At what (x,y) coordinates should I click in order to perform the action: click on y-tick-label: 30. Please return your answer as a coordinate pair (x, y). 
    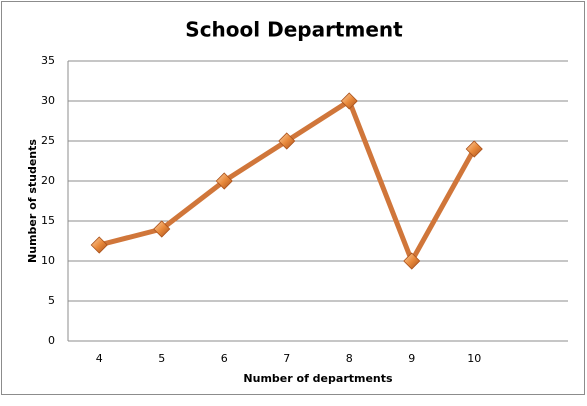
    Looking at the image, I should click on (48, 100).